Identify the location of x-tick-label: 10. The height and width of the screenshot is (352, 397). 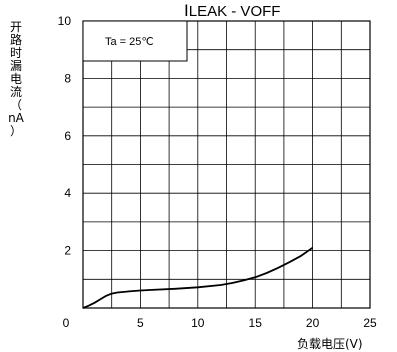
(198, 323).